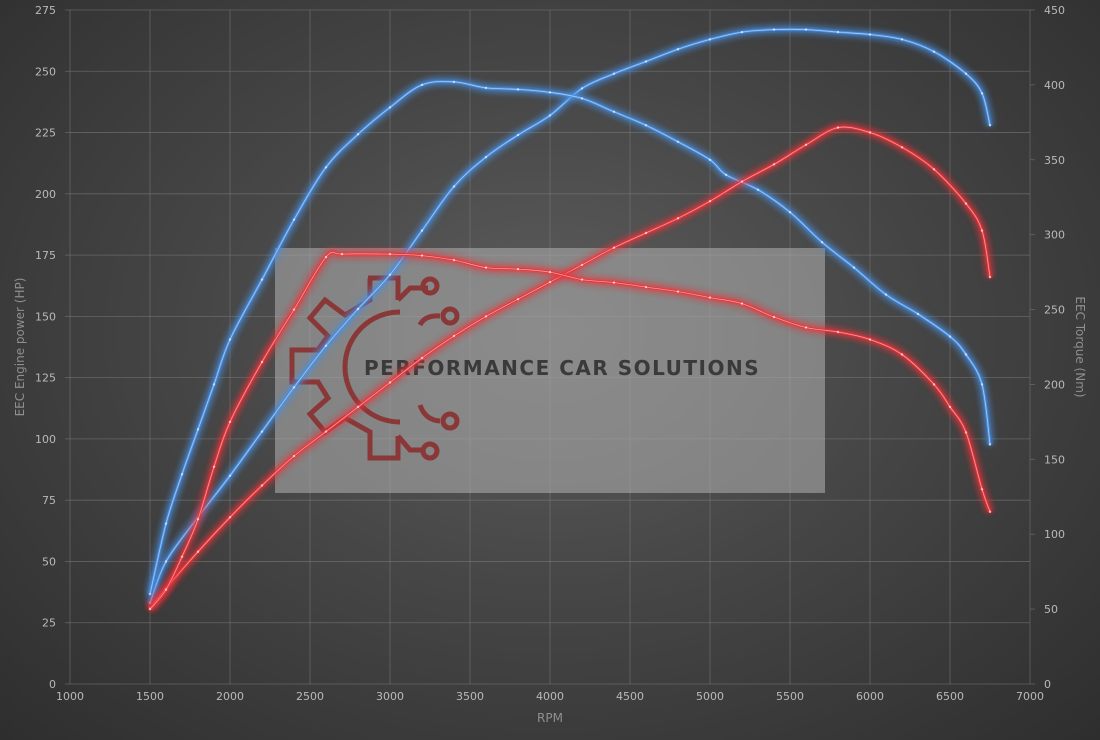 This screenshot has width=1100, height=740. What do you see at coordinates (52, 684) in the screenshot?
I see `left-tick-label: 0` at bounding box center [52, 684].